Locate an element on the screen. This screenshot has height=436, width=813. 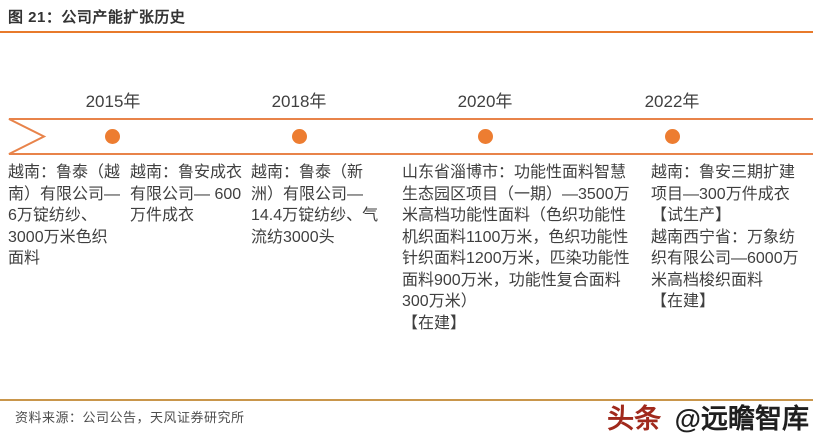
entry-2018-luthai-xinzhou: 越南：鲁泰（新洲）有限公司— 14.4万锭纺纱、气流纺3000头 is located at coordinates (315, 205).